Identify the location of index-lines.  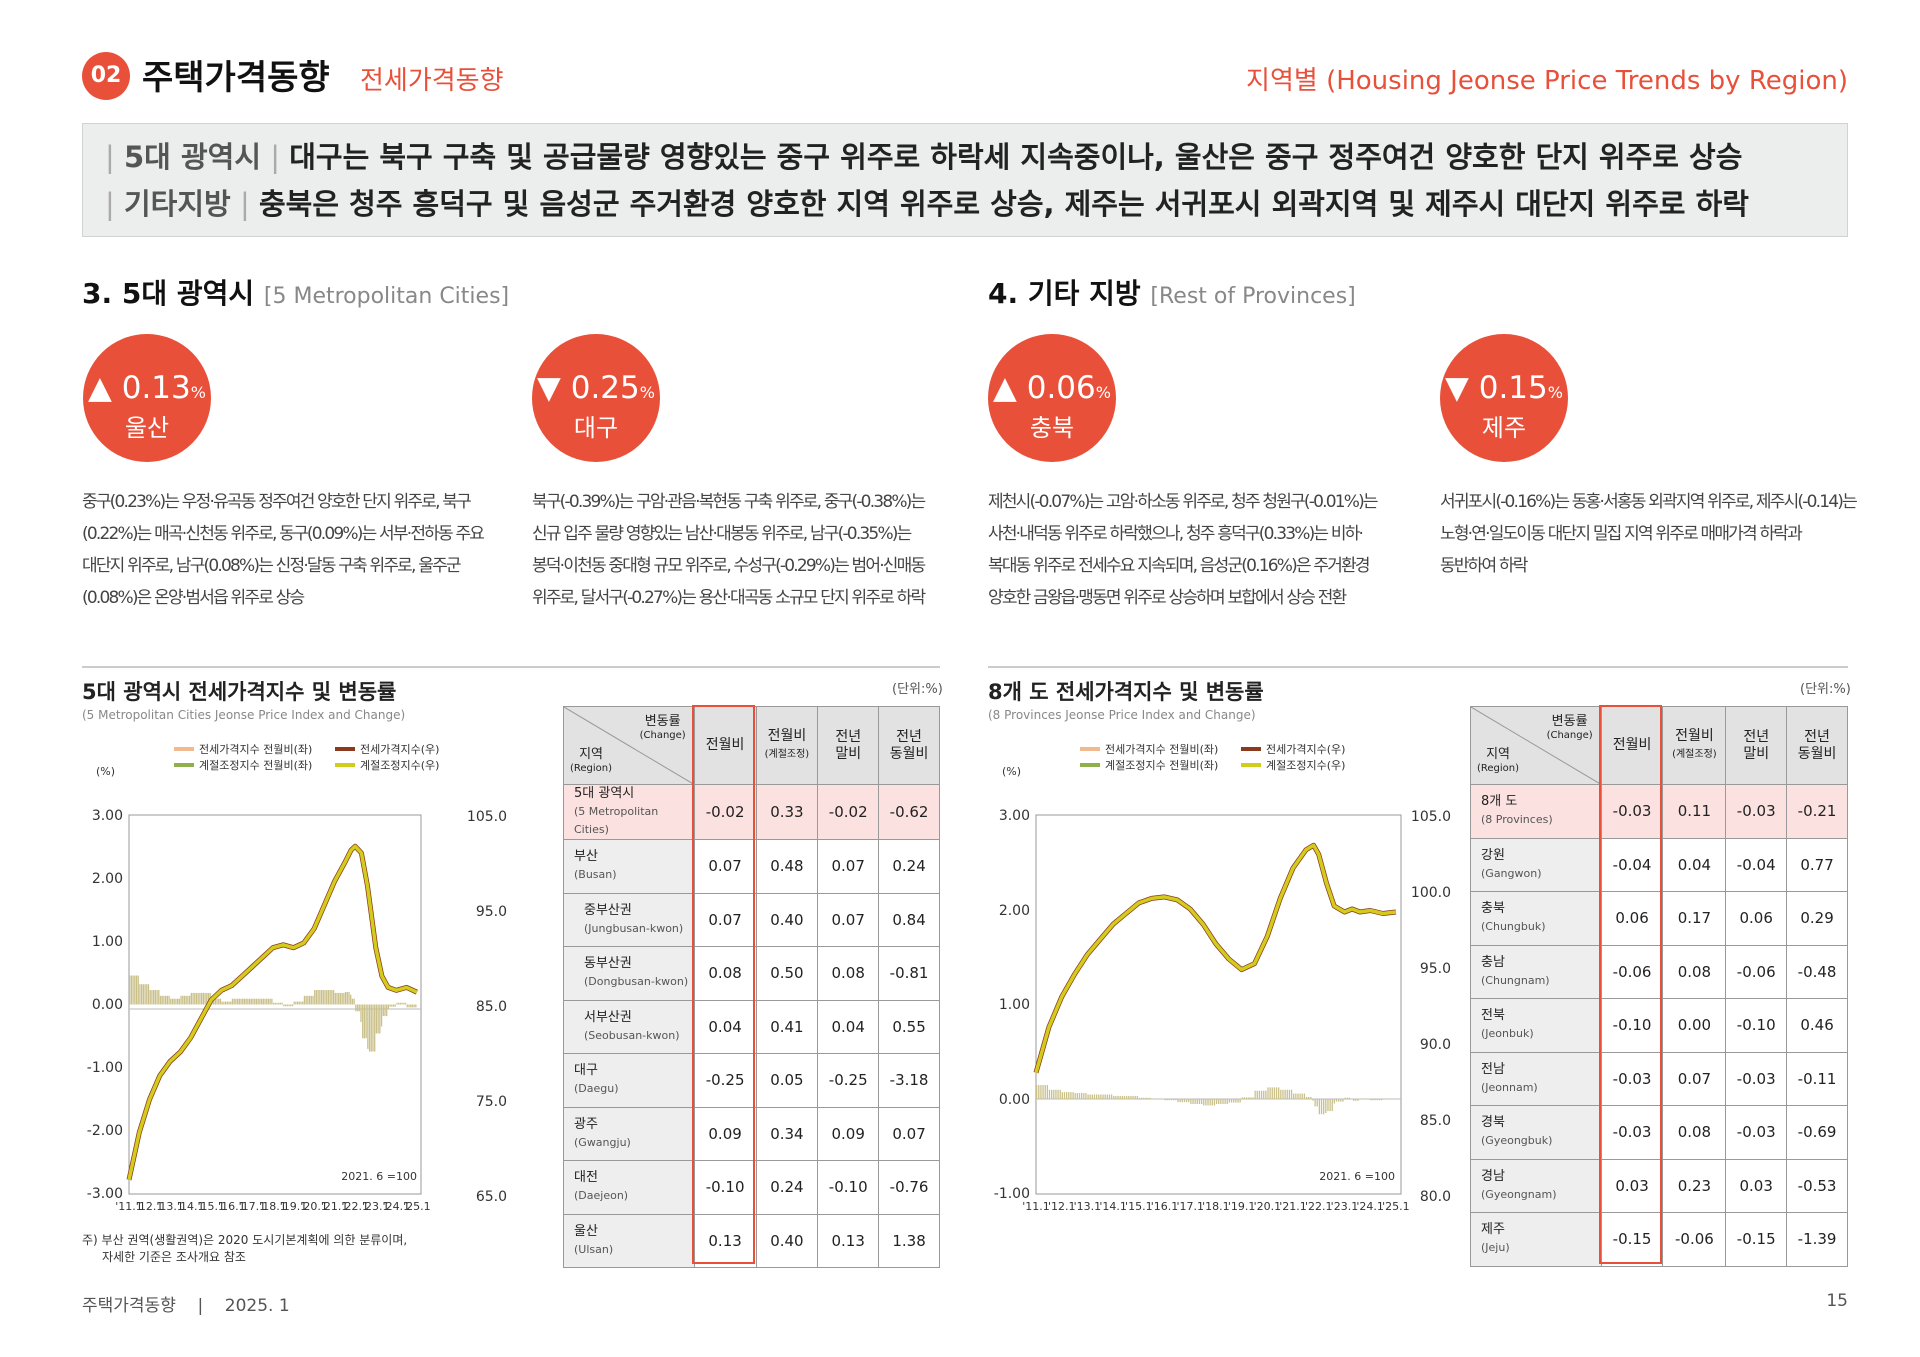
(272, 1012).